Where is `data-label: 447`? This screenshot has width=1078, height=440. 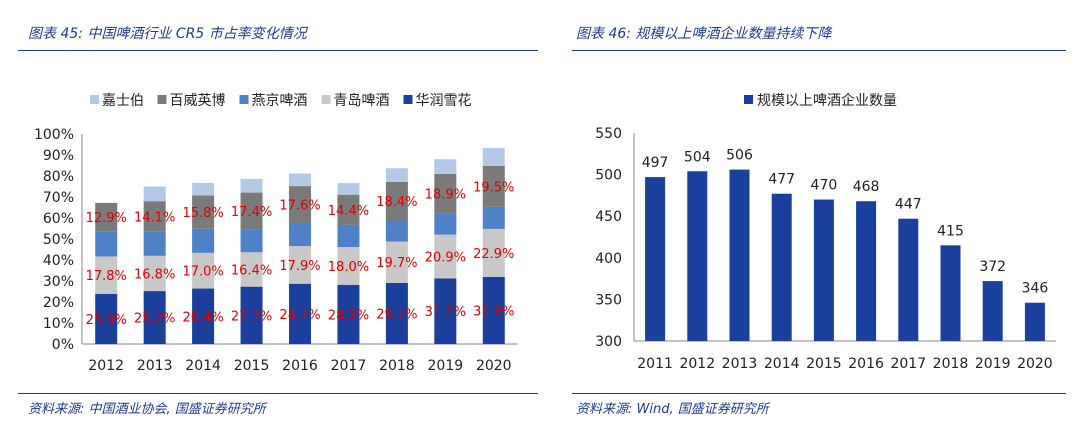 data-label: 447 is located at coordinates (908, 205).